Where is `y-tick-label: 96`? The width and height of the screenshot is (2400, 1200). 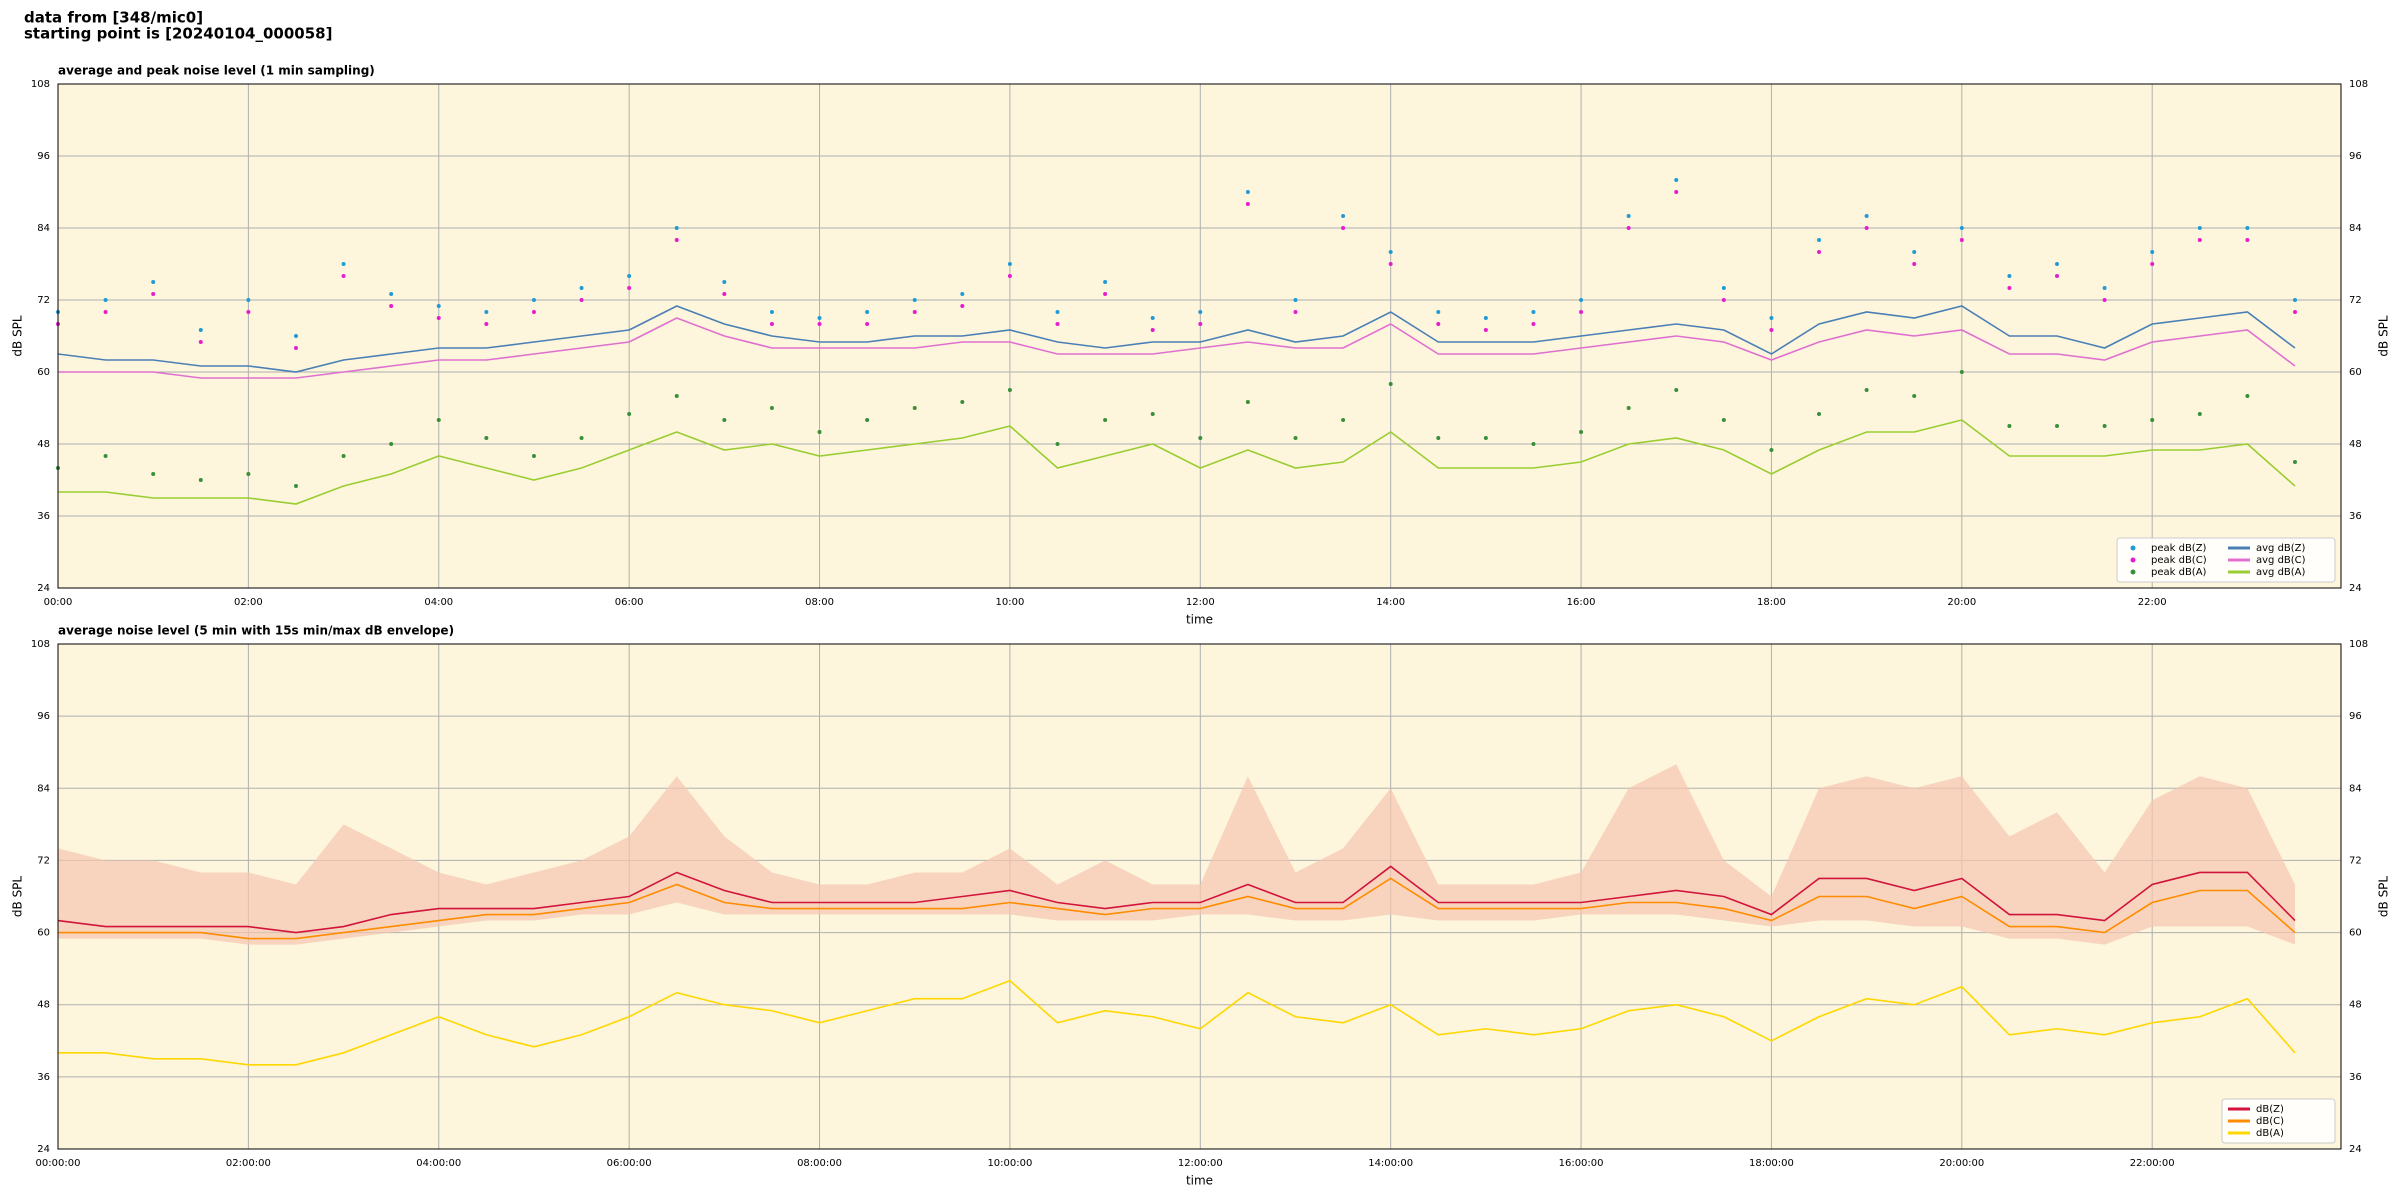 y-tick-label: 96 is located at coordinates (2355, 156).